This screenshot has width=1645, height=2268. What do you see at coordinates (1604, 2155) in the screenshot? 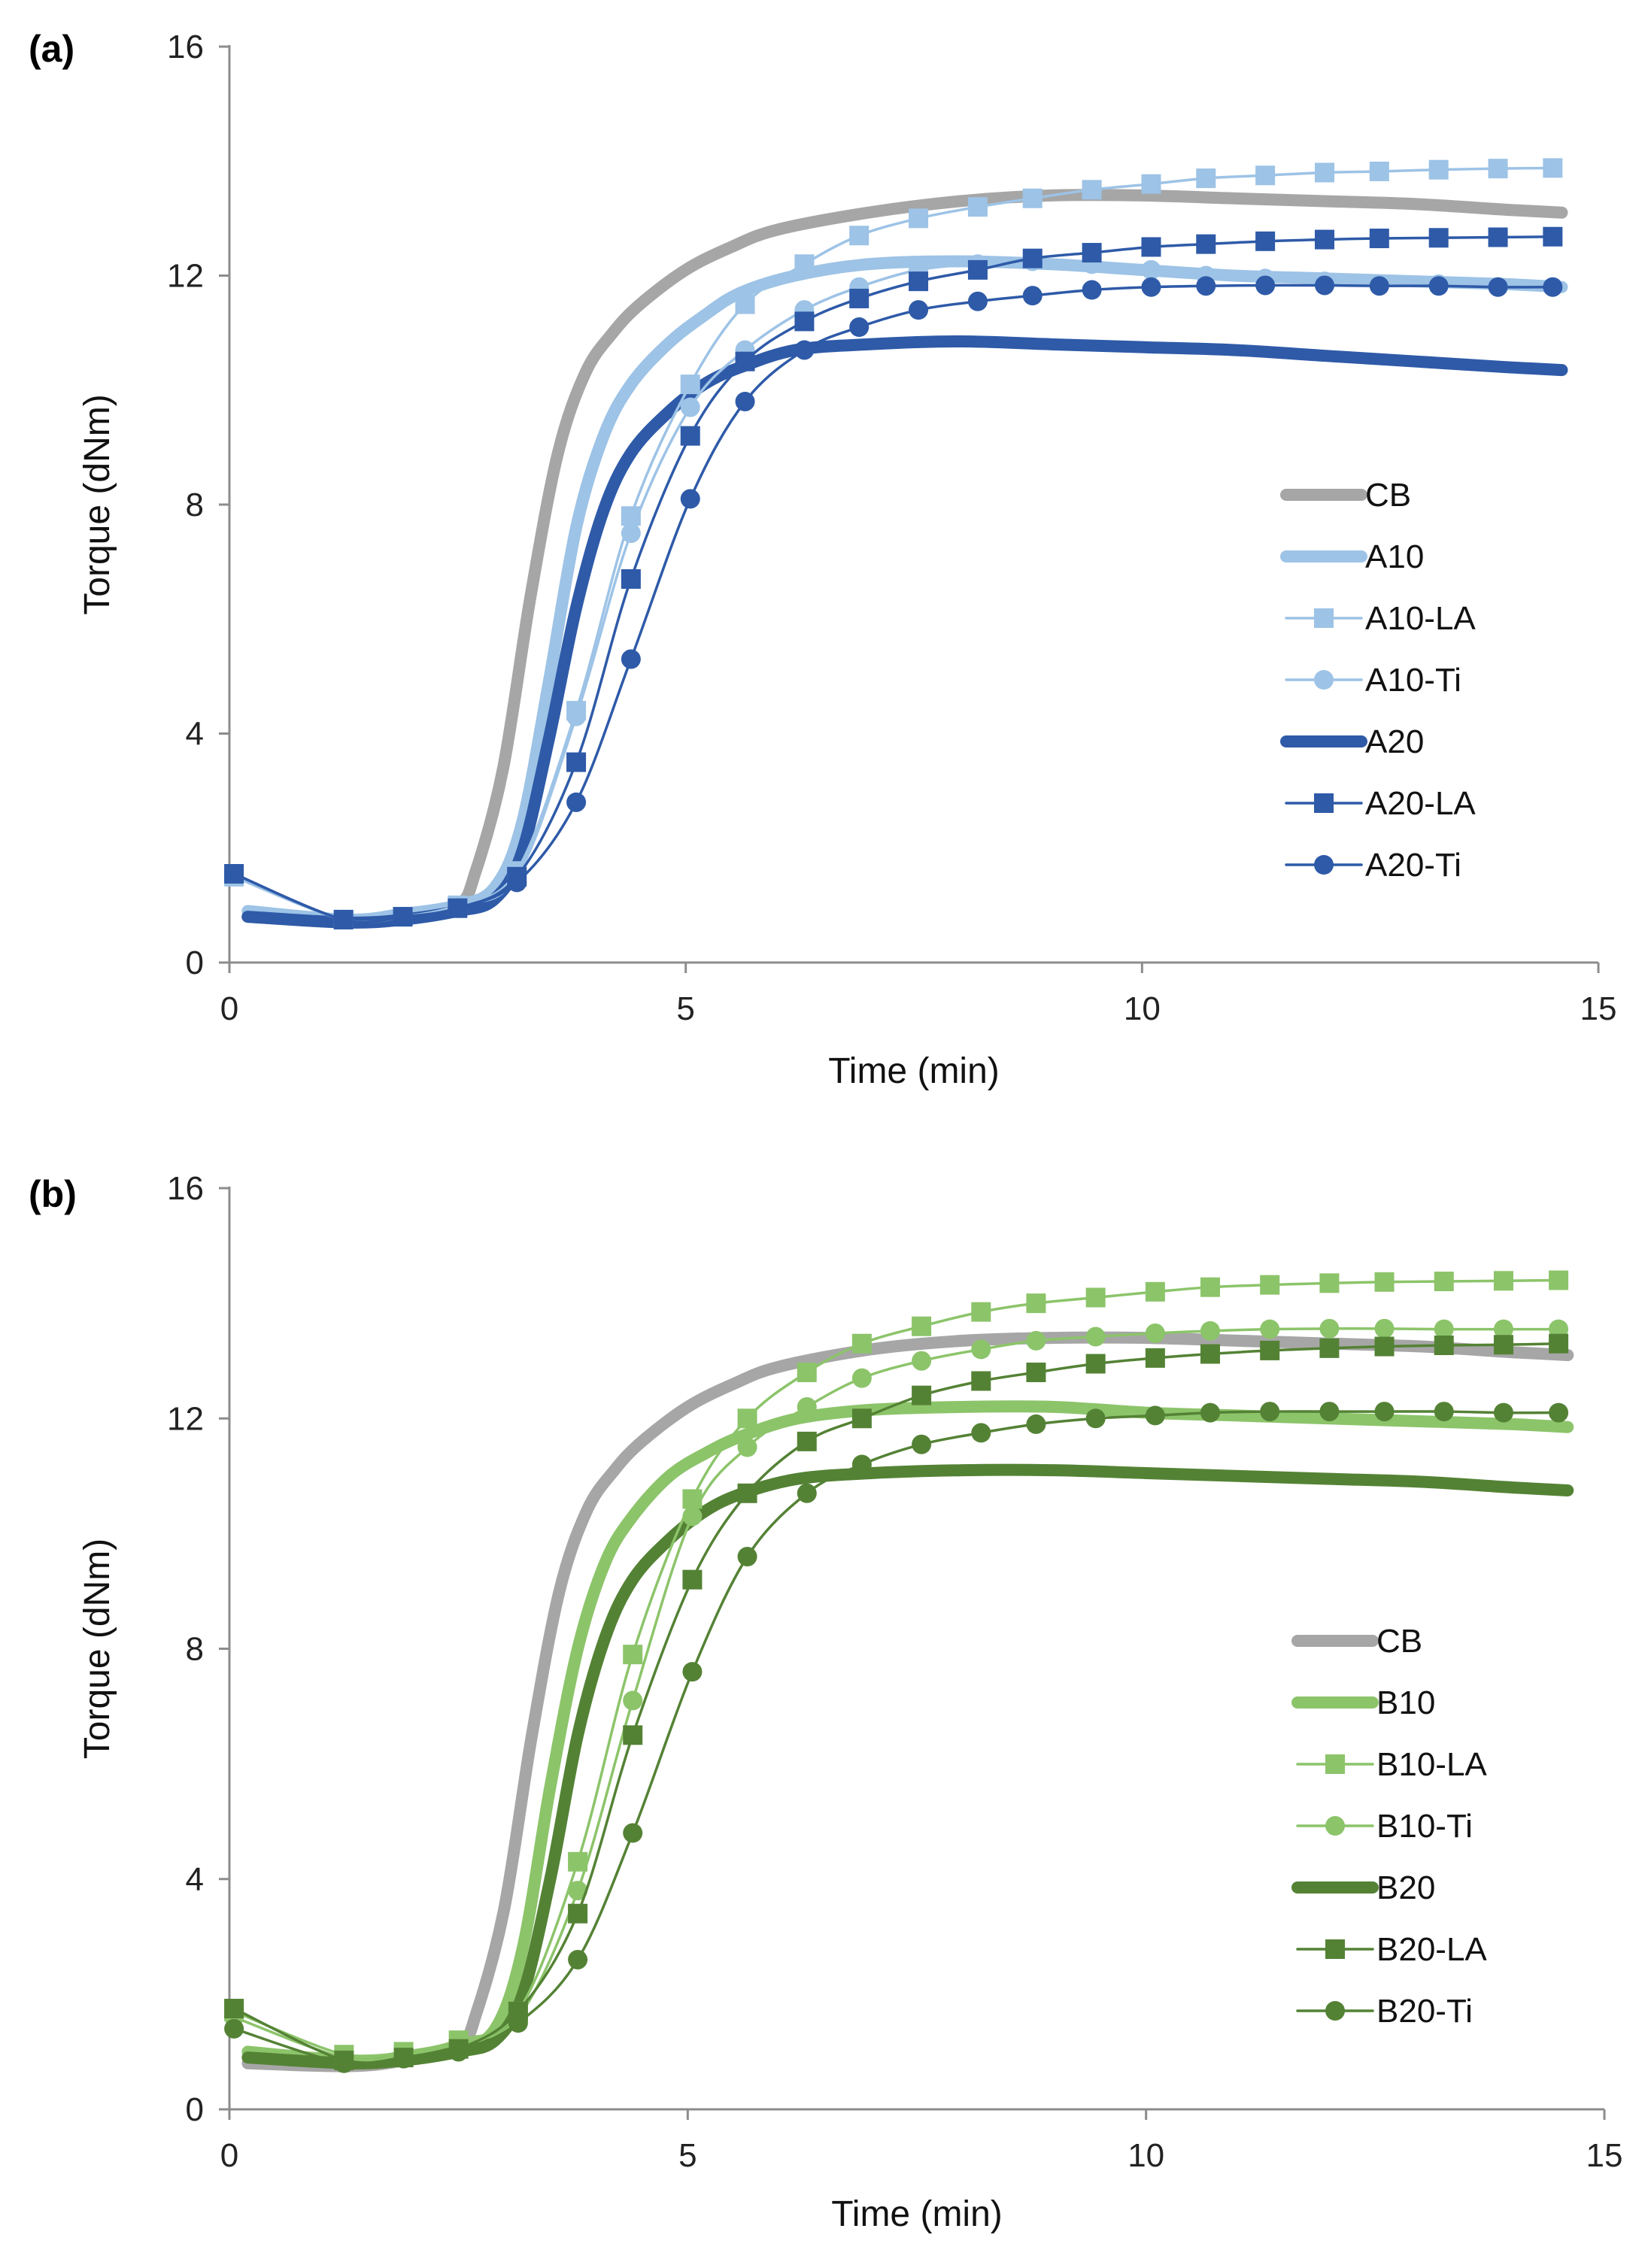
I see `x-tick-label: 15` at bounding box center [1604, 2155].